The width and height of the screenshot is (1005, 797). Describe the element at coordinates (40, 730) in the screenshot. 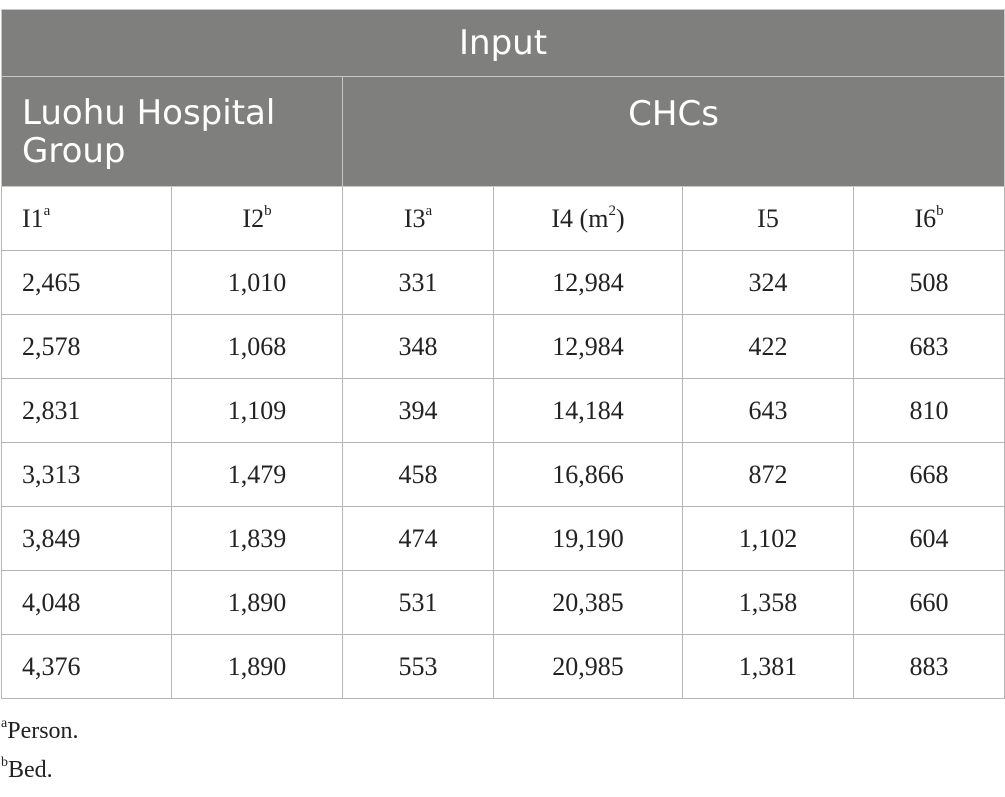

I see `footnote-person: aPerson.` at that location.